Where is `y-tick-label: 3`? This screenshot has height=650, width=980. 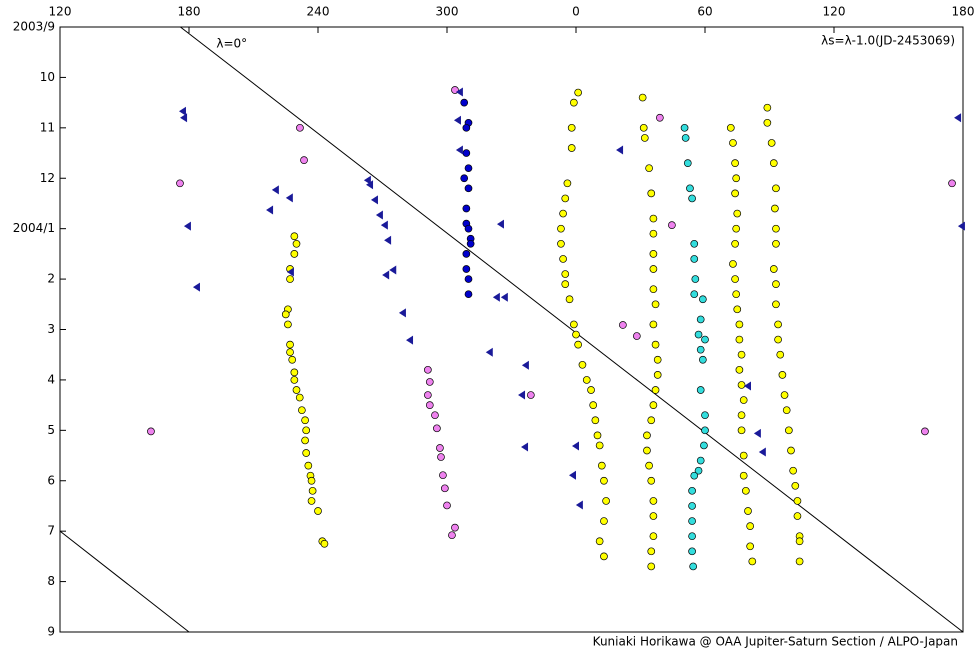
y-tick-label: 3 is located at coordinates (51, 329).